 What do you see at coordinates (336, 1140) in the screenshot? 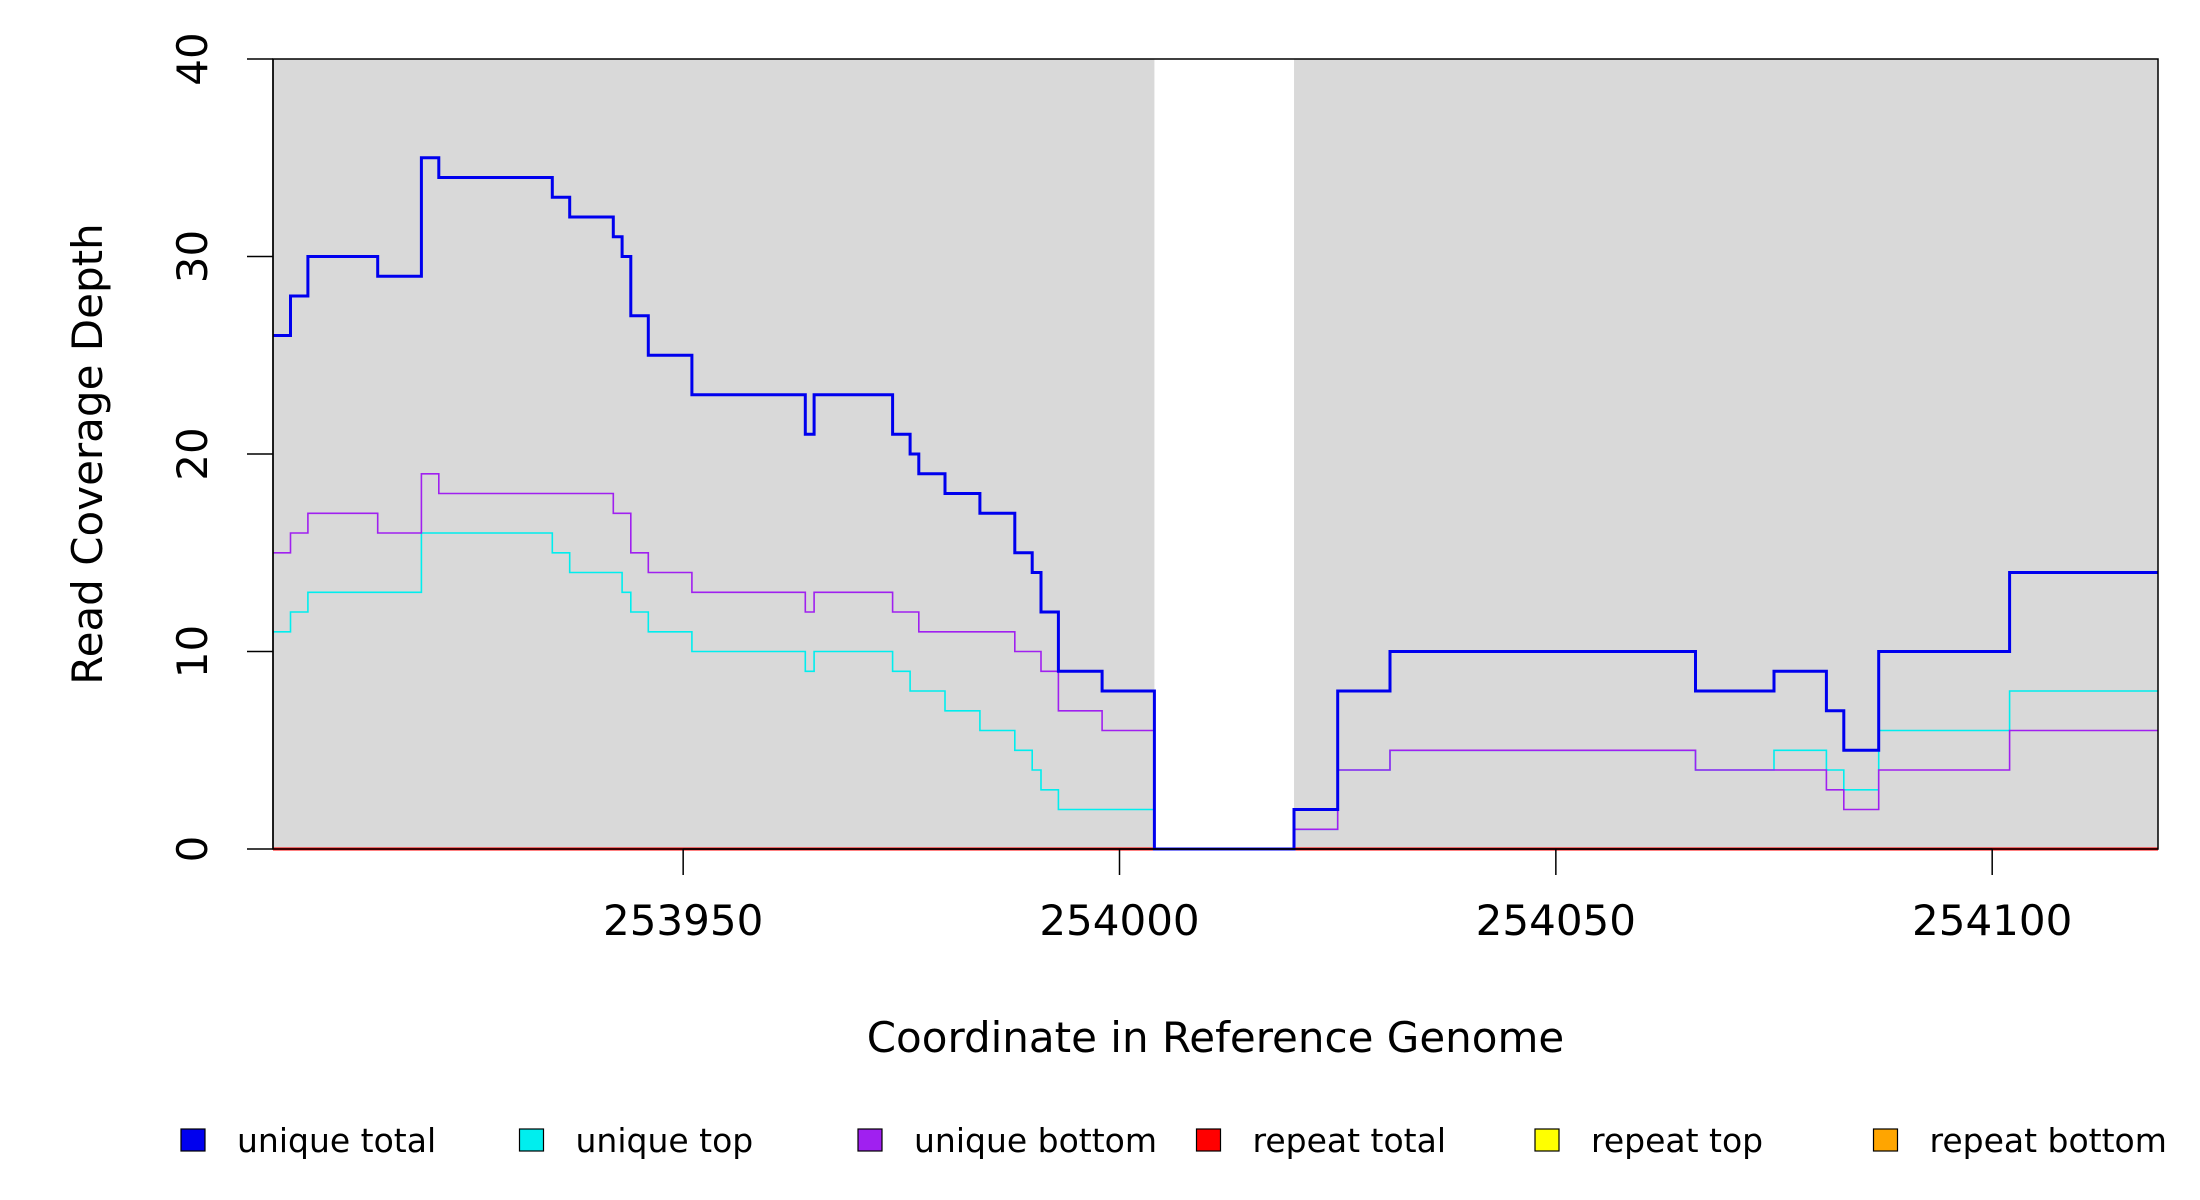
I see `legend-label-unique-total: unique total` at bounding box center [336, 1140].